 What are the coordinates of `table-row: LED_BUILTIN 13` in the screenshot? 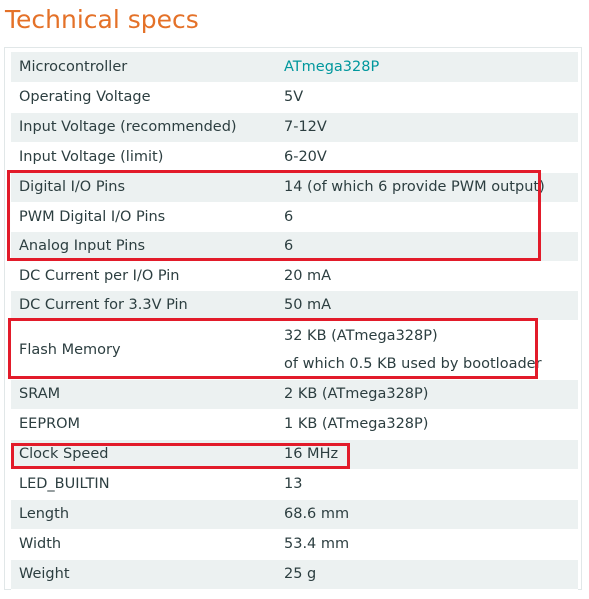 It's located at (294, 484).